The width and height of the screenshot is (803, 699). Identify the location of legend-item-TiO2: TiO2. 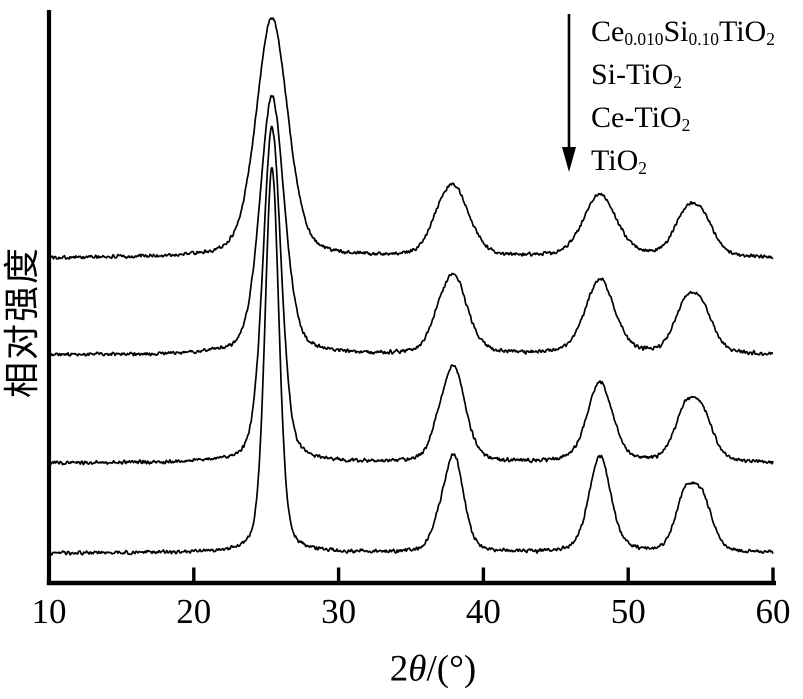
(683, 160).